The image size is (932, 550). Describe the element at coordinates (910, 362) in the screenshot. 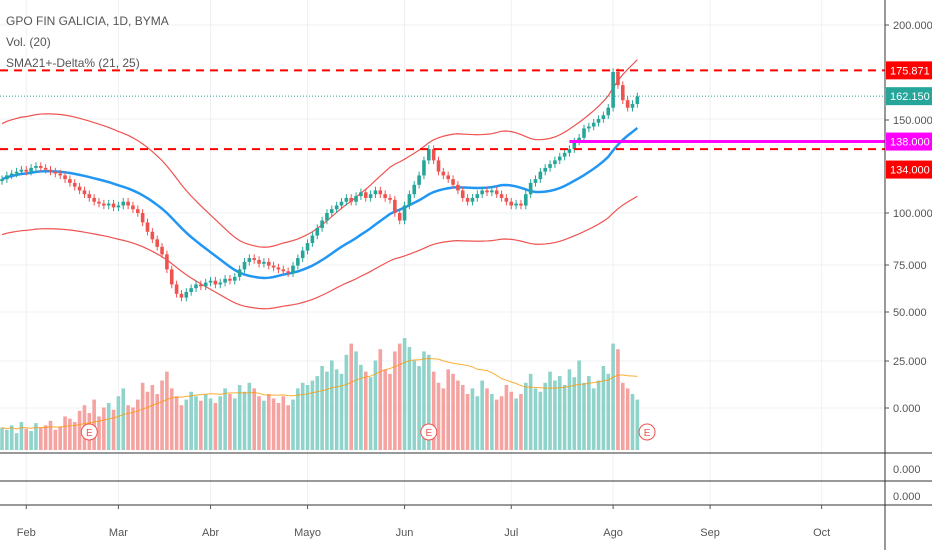

I see `price-tick-label: 25.000` at that location.